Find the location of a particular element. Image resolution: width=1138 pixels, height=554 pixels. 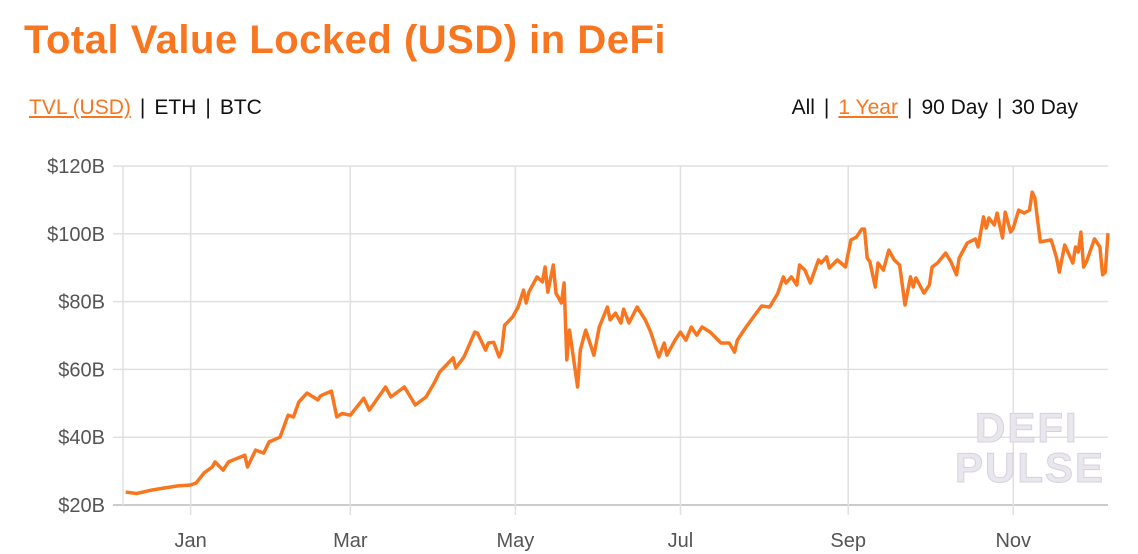

watermark-logo: PULSE is located at coordinates (1030, 467).